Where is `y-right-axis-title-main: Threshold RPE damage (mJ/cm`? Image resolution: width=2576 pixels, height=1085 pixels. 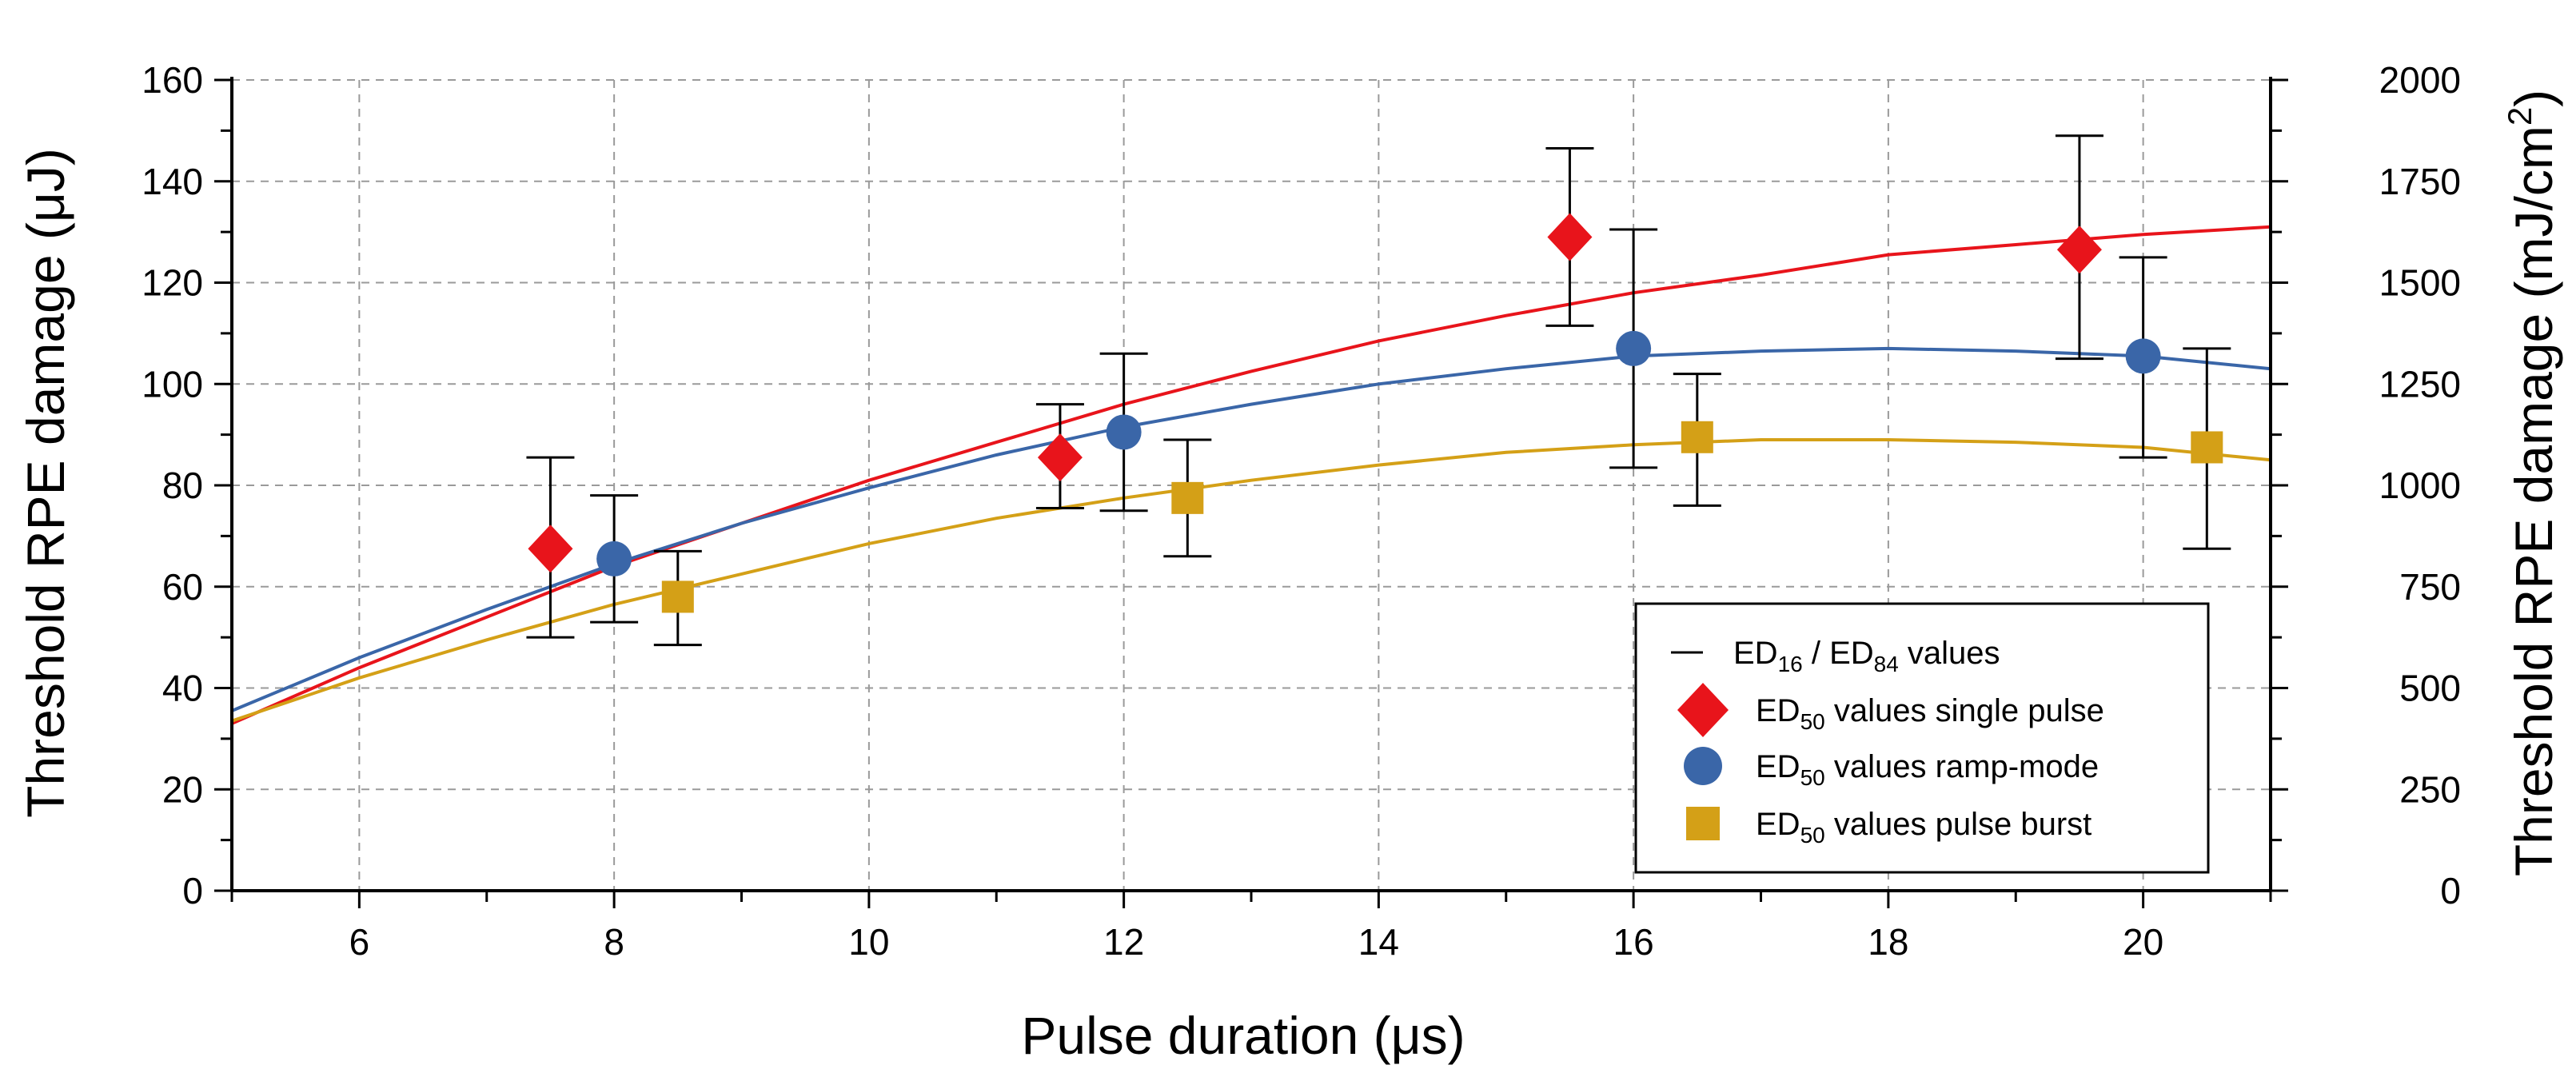
y-right-axis-title-main: Threshold RPE damage (mJ/cm is located at coordinates (2533, 501).